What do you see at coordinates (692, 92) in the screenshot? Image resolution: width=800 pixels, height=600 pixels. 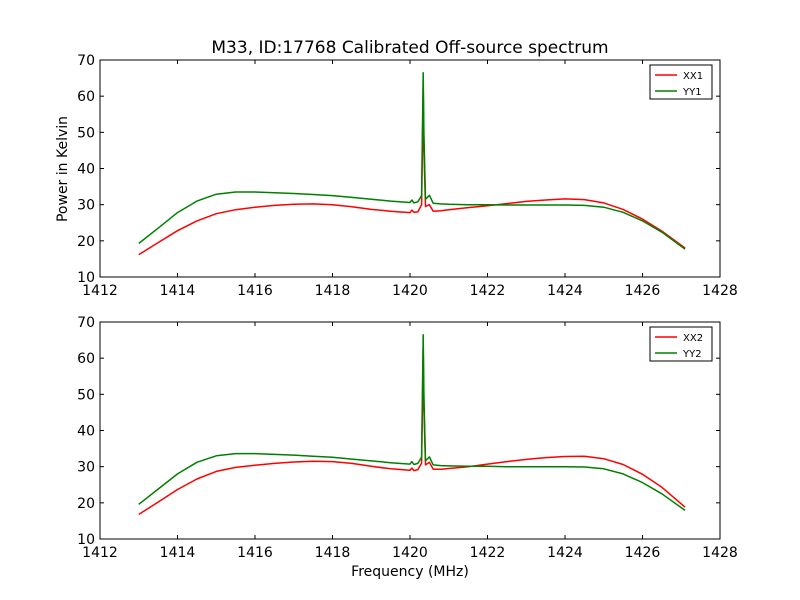 I see `legend-label-yy1: YY1` at bounding box center [692, 92].